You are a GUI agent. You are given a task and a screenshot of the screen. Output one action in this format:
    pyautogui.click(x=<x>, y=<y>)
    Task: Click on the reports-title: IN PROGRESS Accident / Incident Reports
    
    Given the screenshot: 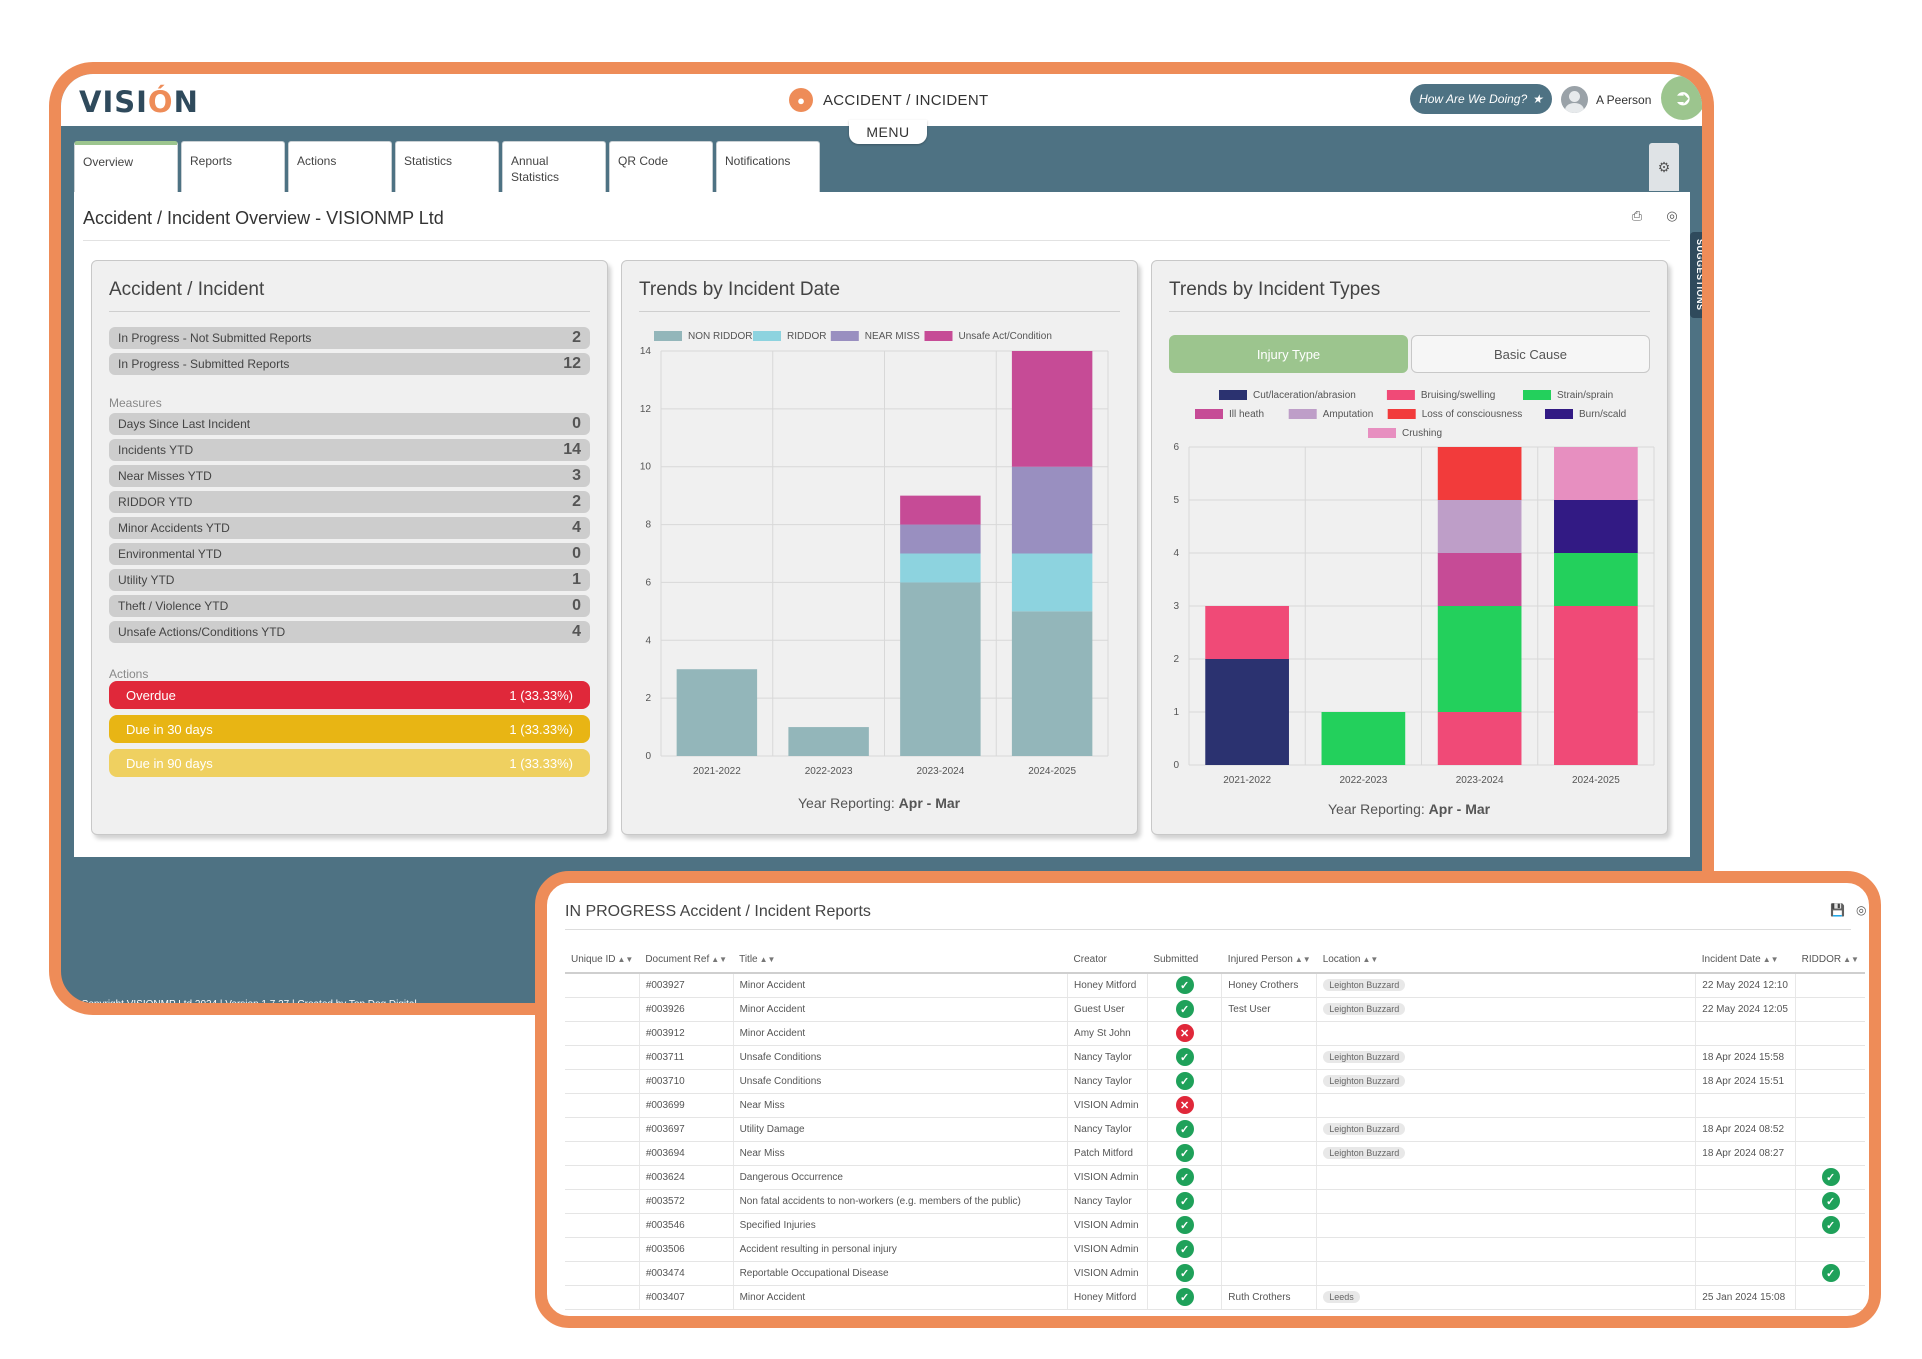 What is the action you would take?
    pyautogui.click(x=718, y=911)
    